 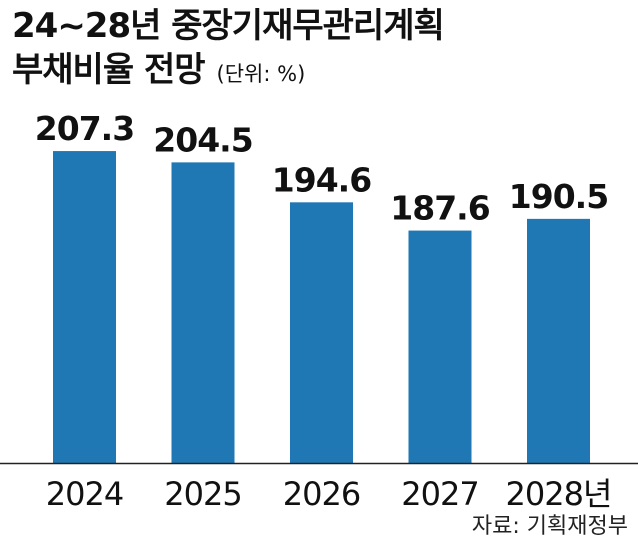 I want to click on source-note: 자료: 기획재정부, so click(x=549, y=526).